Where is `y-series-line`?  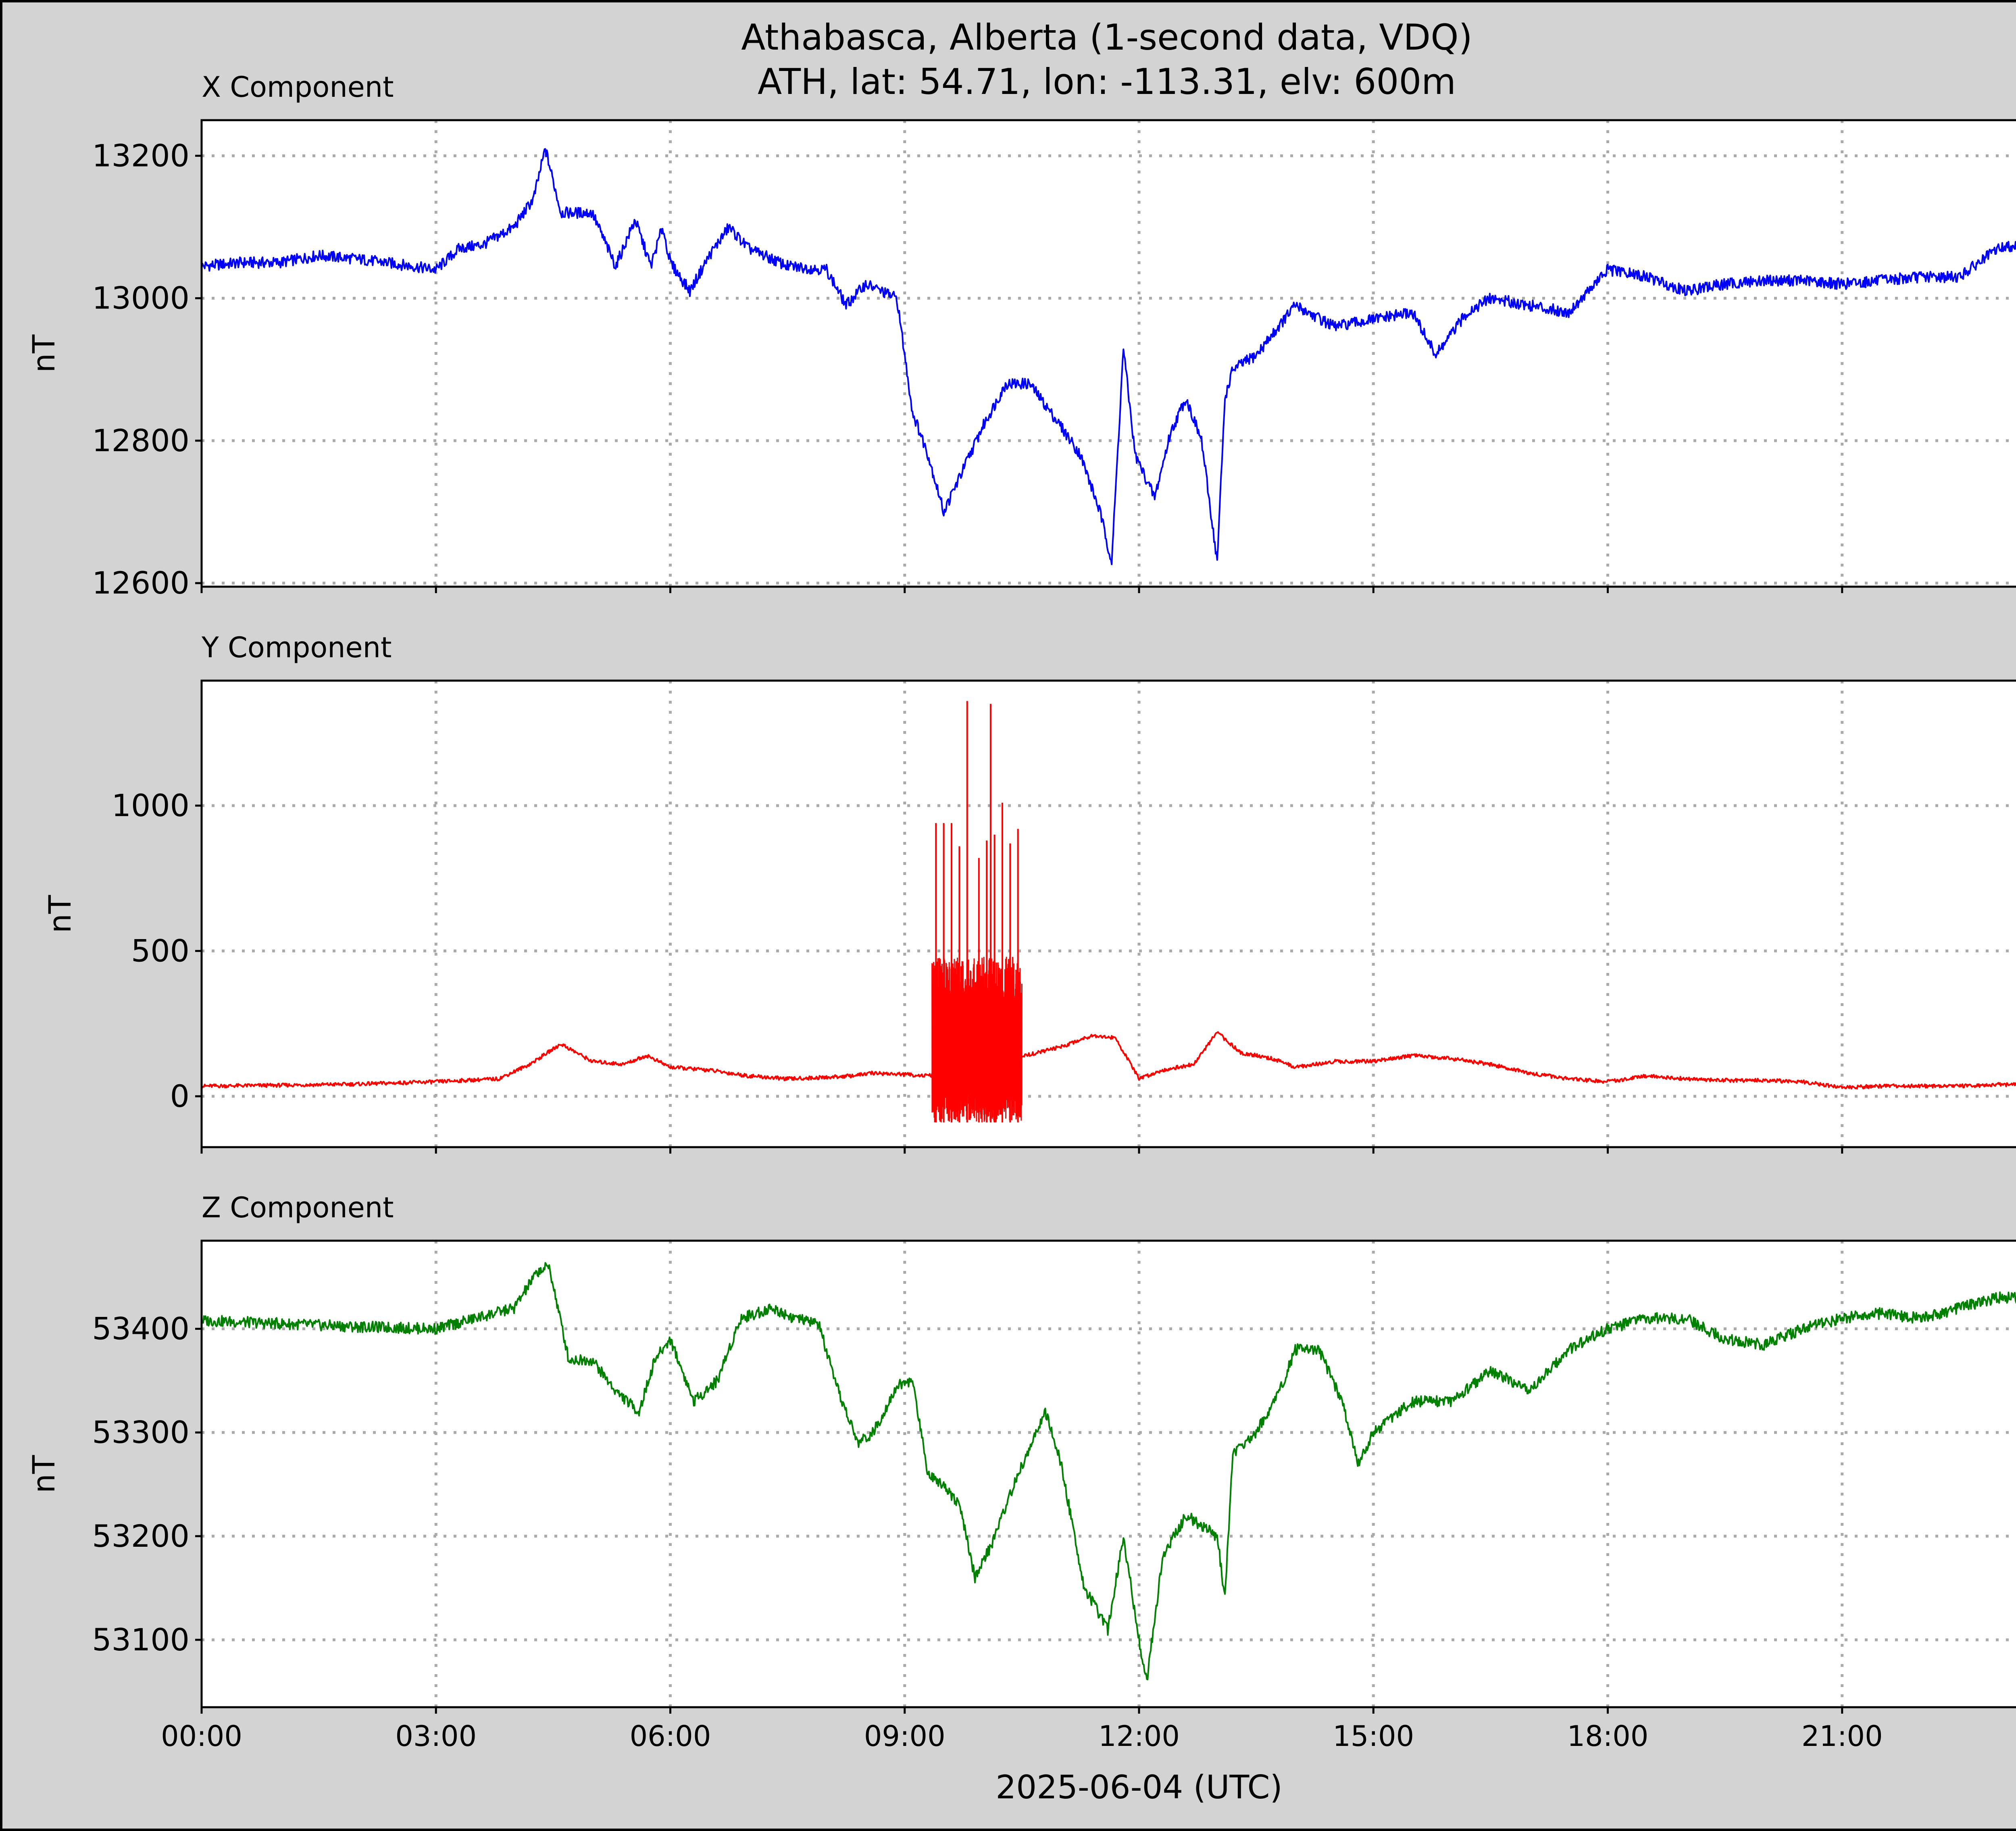
y-series-line is located at coordinates (1108, 1060).